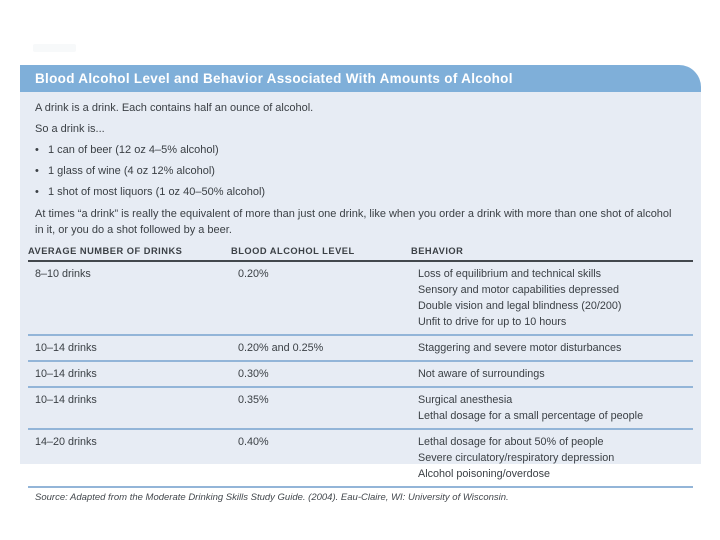 The image size is (720, 540). What do you see at coordinates (54, 48) in the screenshot?
I see `faint-watermark` at bounding box center [54, 48].